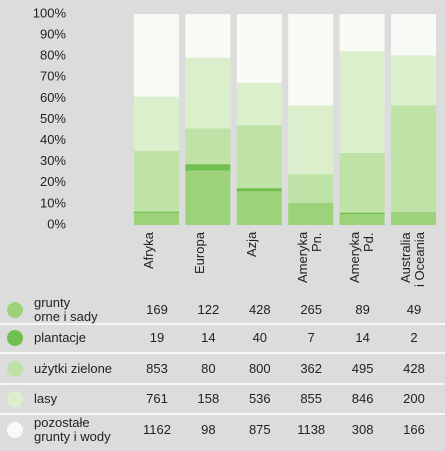  I want to click on table-value: 362, so click(311, 368).